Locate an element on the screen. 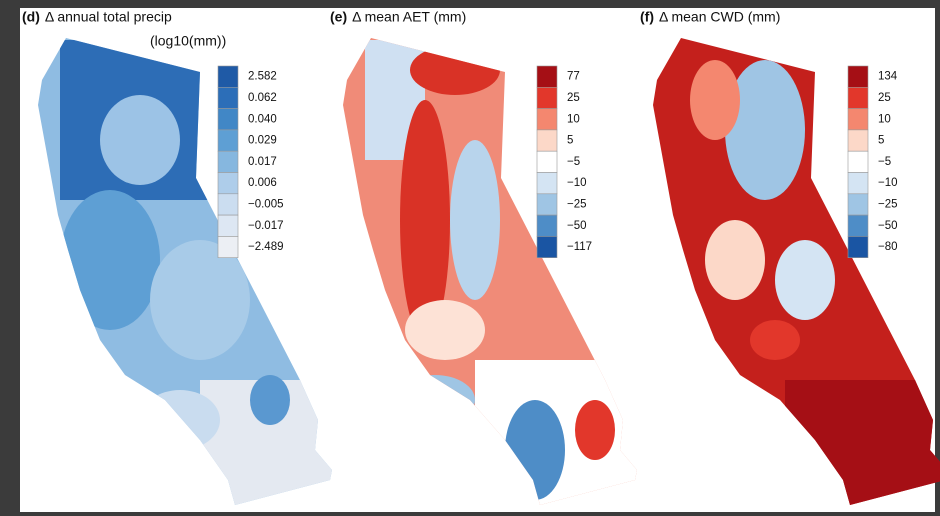  panel-title: Δ mean CWD (mm) is located at coordinates (719, 17).